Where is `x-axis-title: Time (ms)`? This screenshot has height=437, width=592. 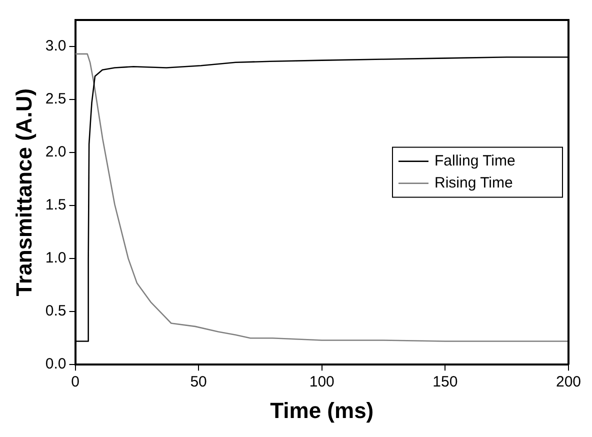 x-axis-title: Time (ms) is located at coordinates (322, 410).